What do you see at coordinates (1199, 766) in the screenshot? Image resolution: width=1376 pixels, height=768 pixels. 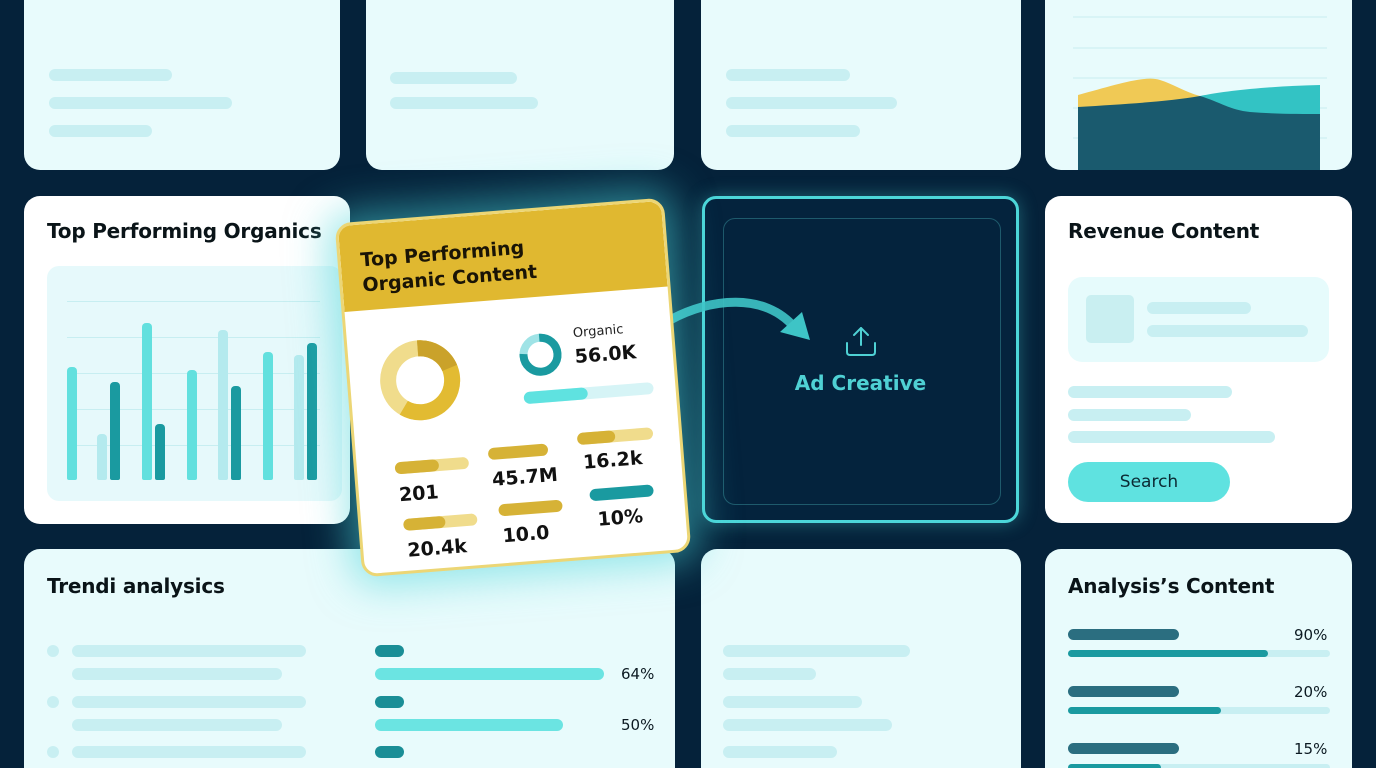 I see `progress-track` at bounding box center [1199, 766].